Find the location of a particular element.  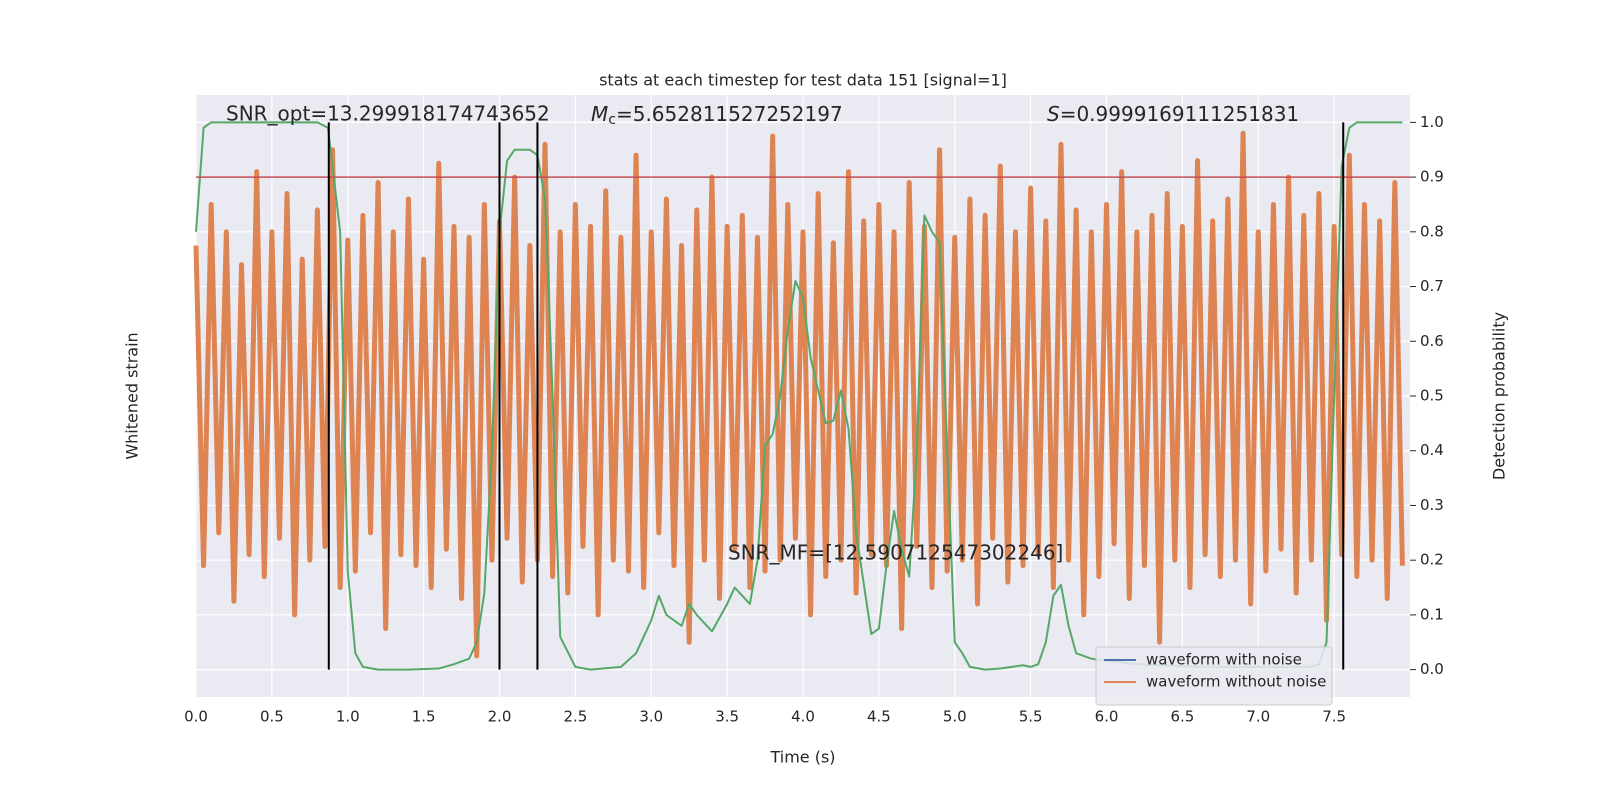

y2-tick-label: 0.1 is located at coordinates (1432, 614).